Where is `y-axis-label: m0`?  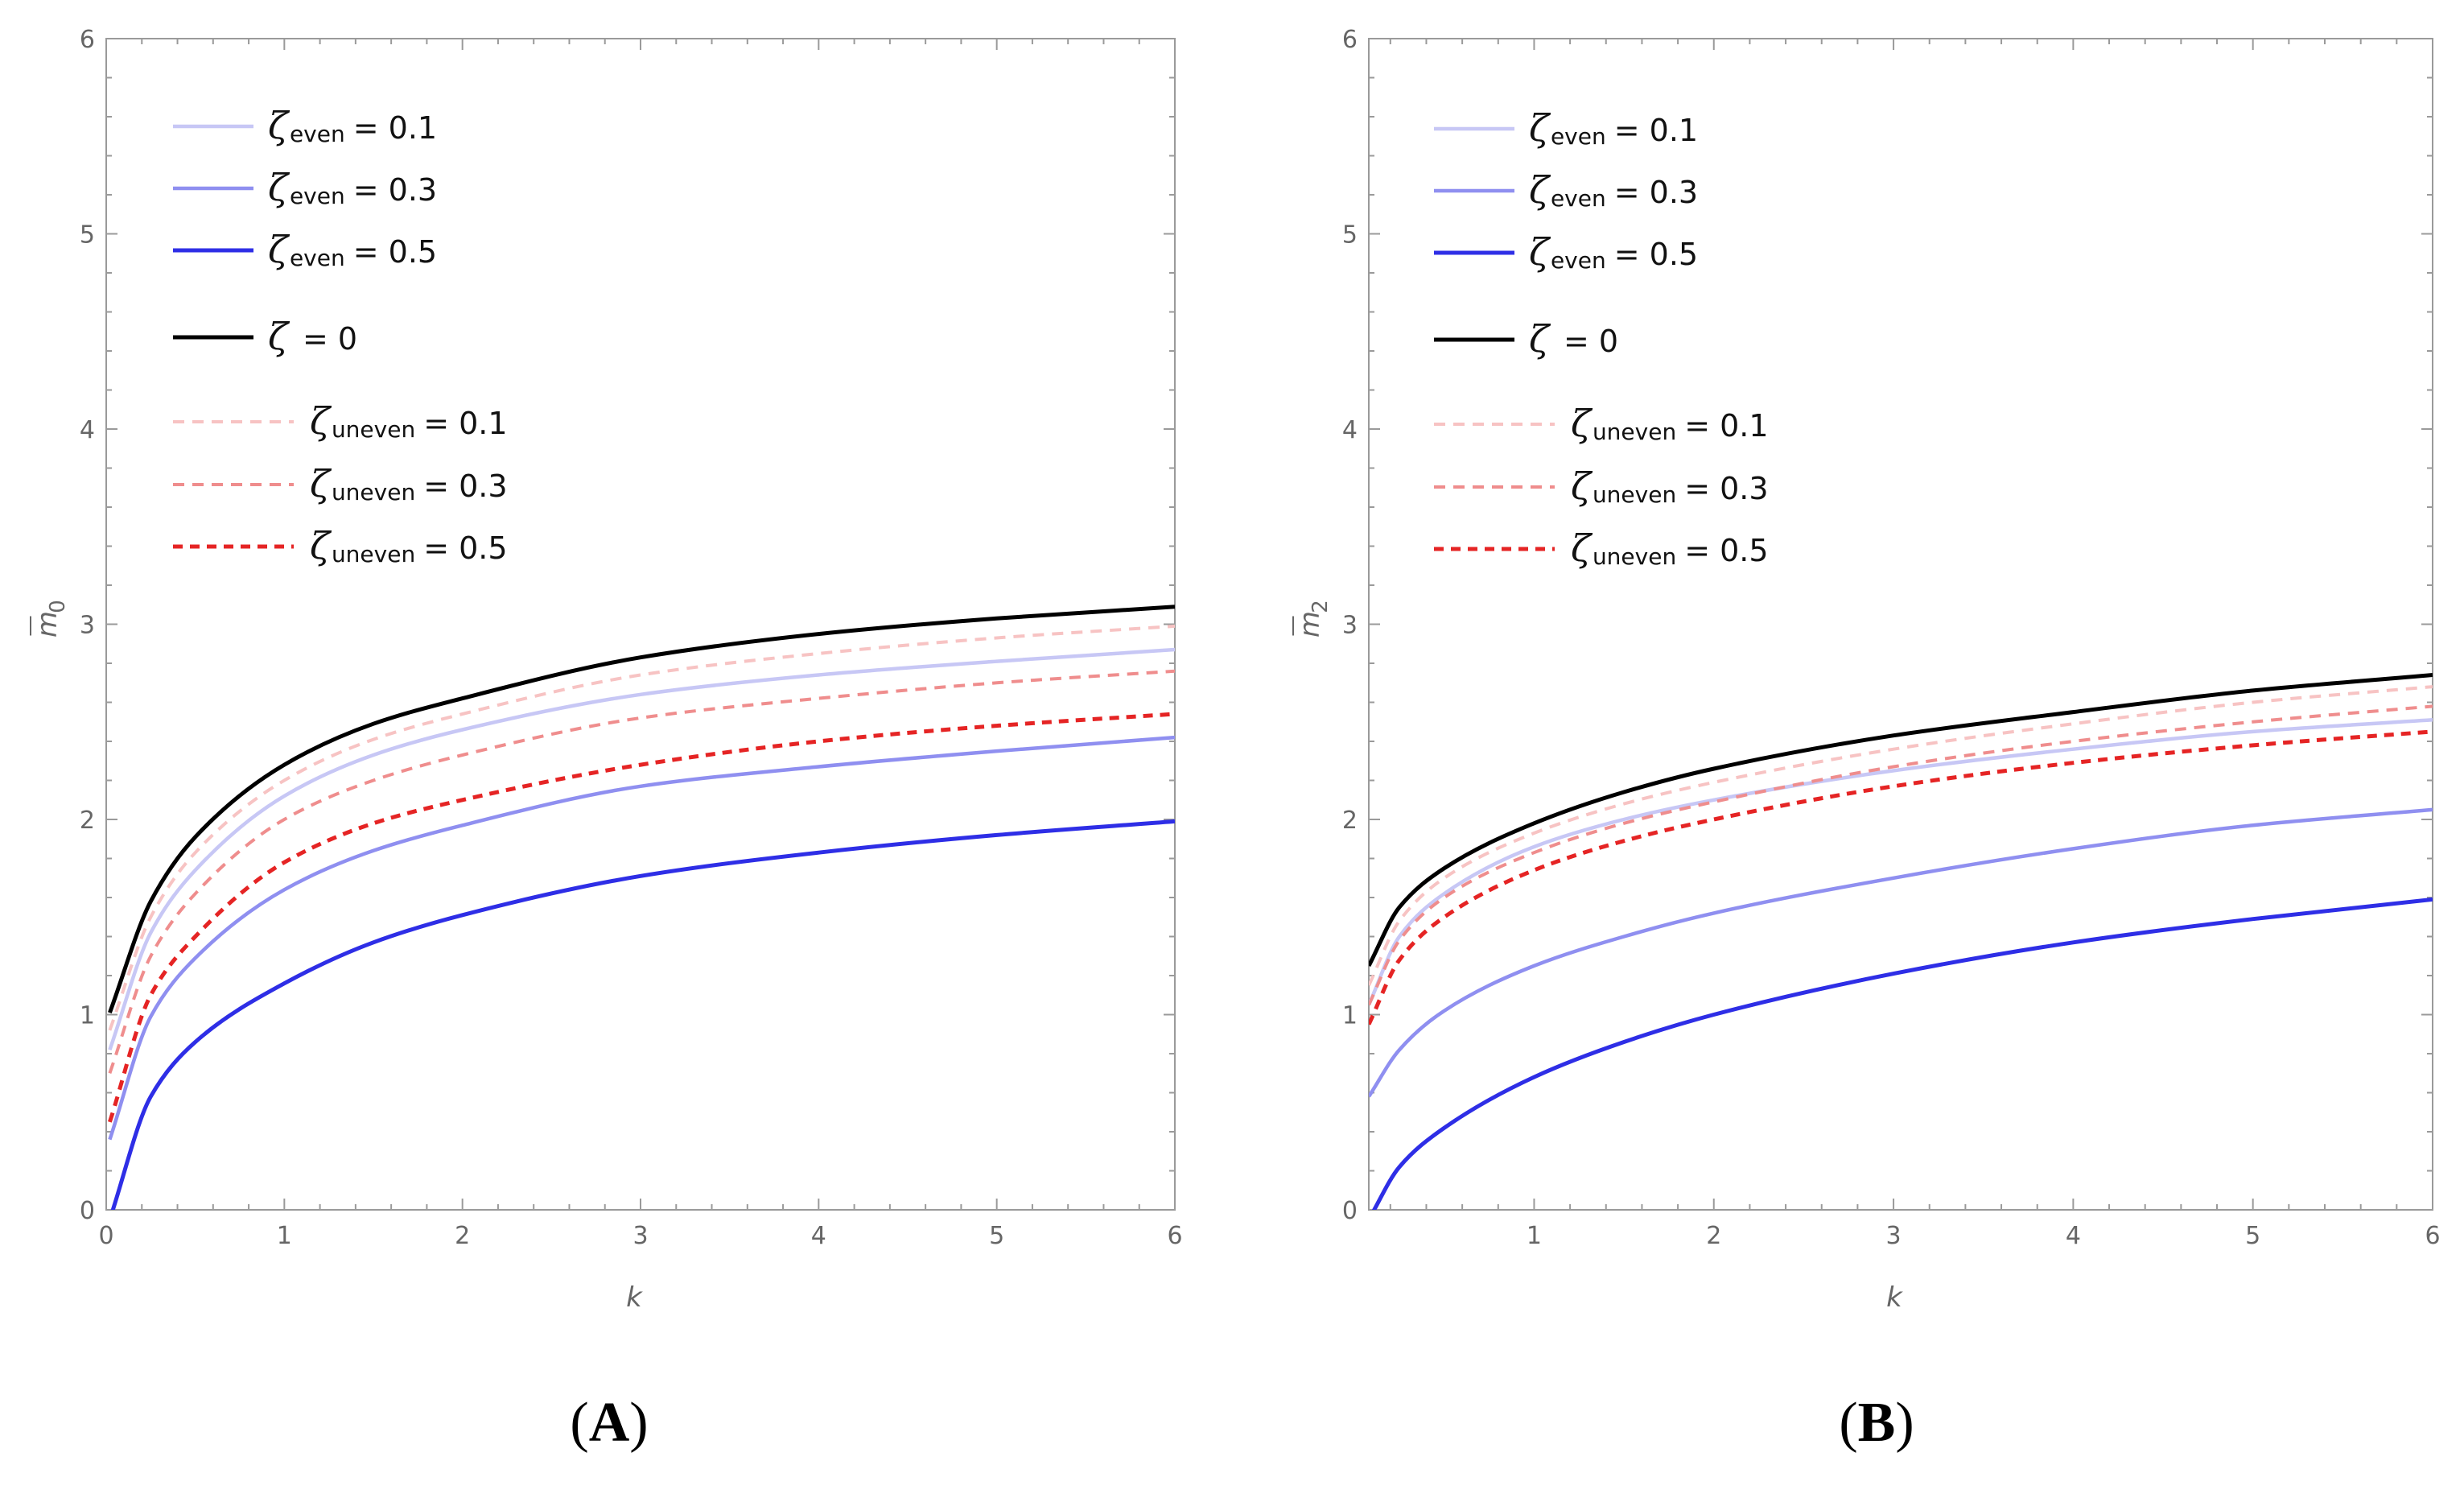 y-axis-label: m0 is located at coordinates (50, 619).